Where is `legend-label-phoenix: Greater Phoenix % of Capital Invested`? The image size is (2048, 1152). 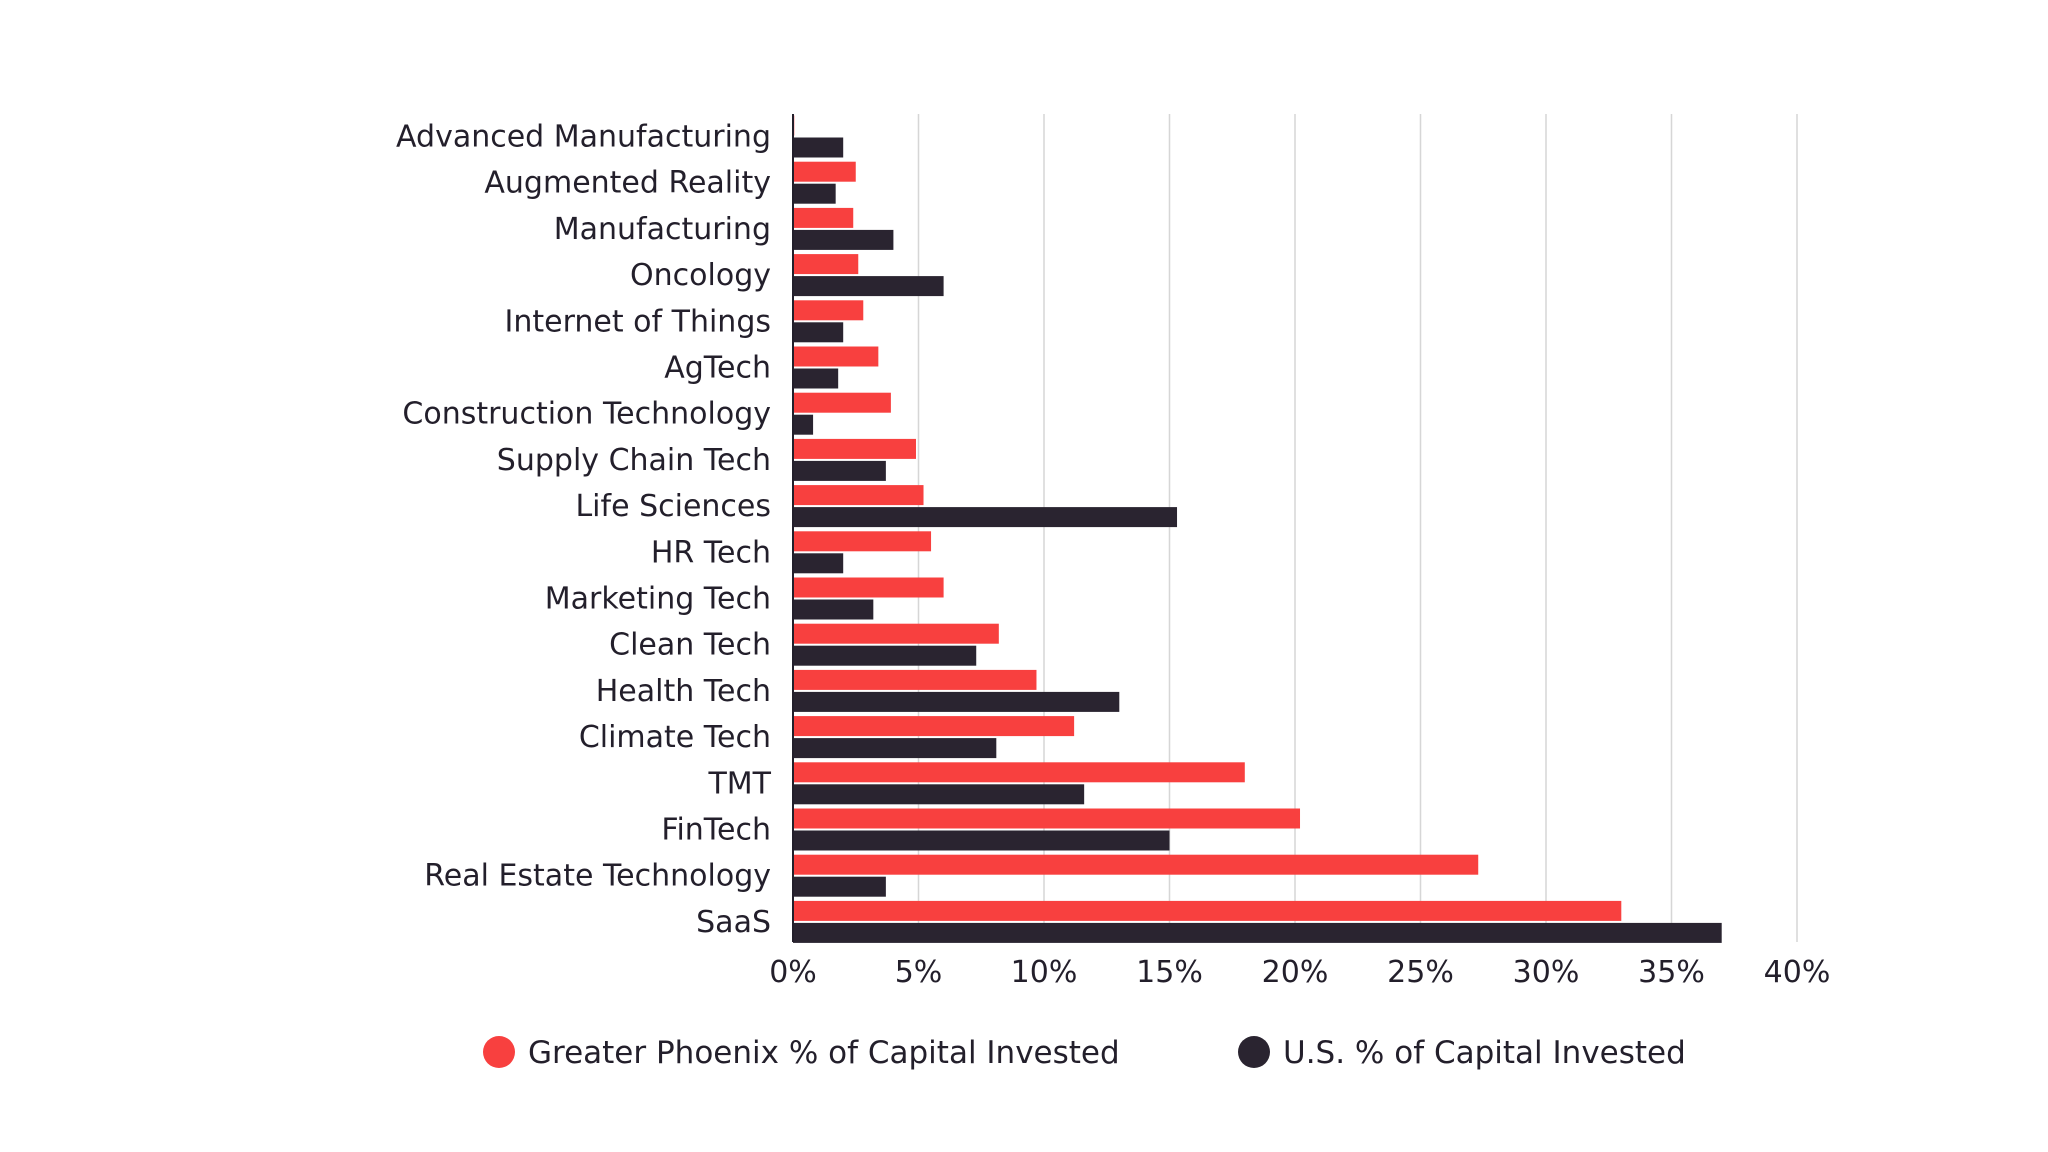
legend-label-phoenix: Greater Phoenix % of Capital Invested is located at coordinates (824, 1053).